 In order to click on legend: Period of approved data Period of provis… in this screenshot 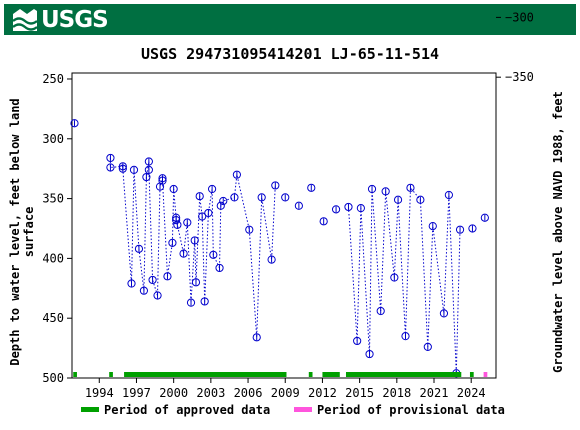, I will do `click(293, 410)`.